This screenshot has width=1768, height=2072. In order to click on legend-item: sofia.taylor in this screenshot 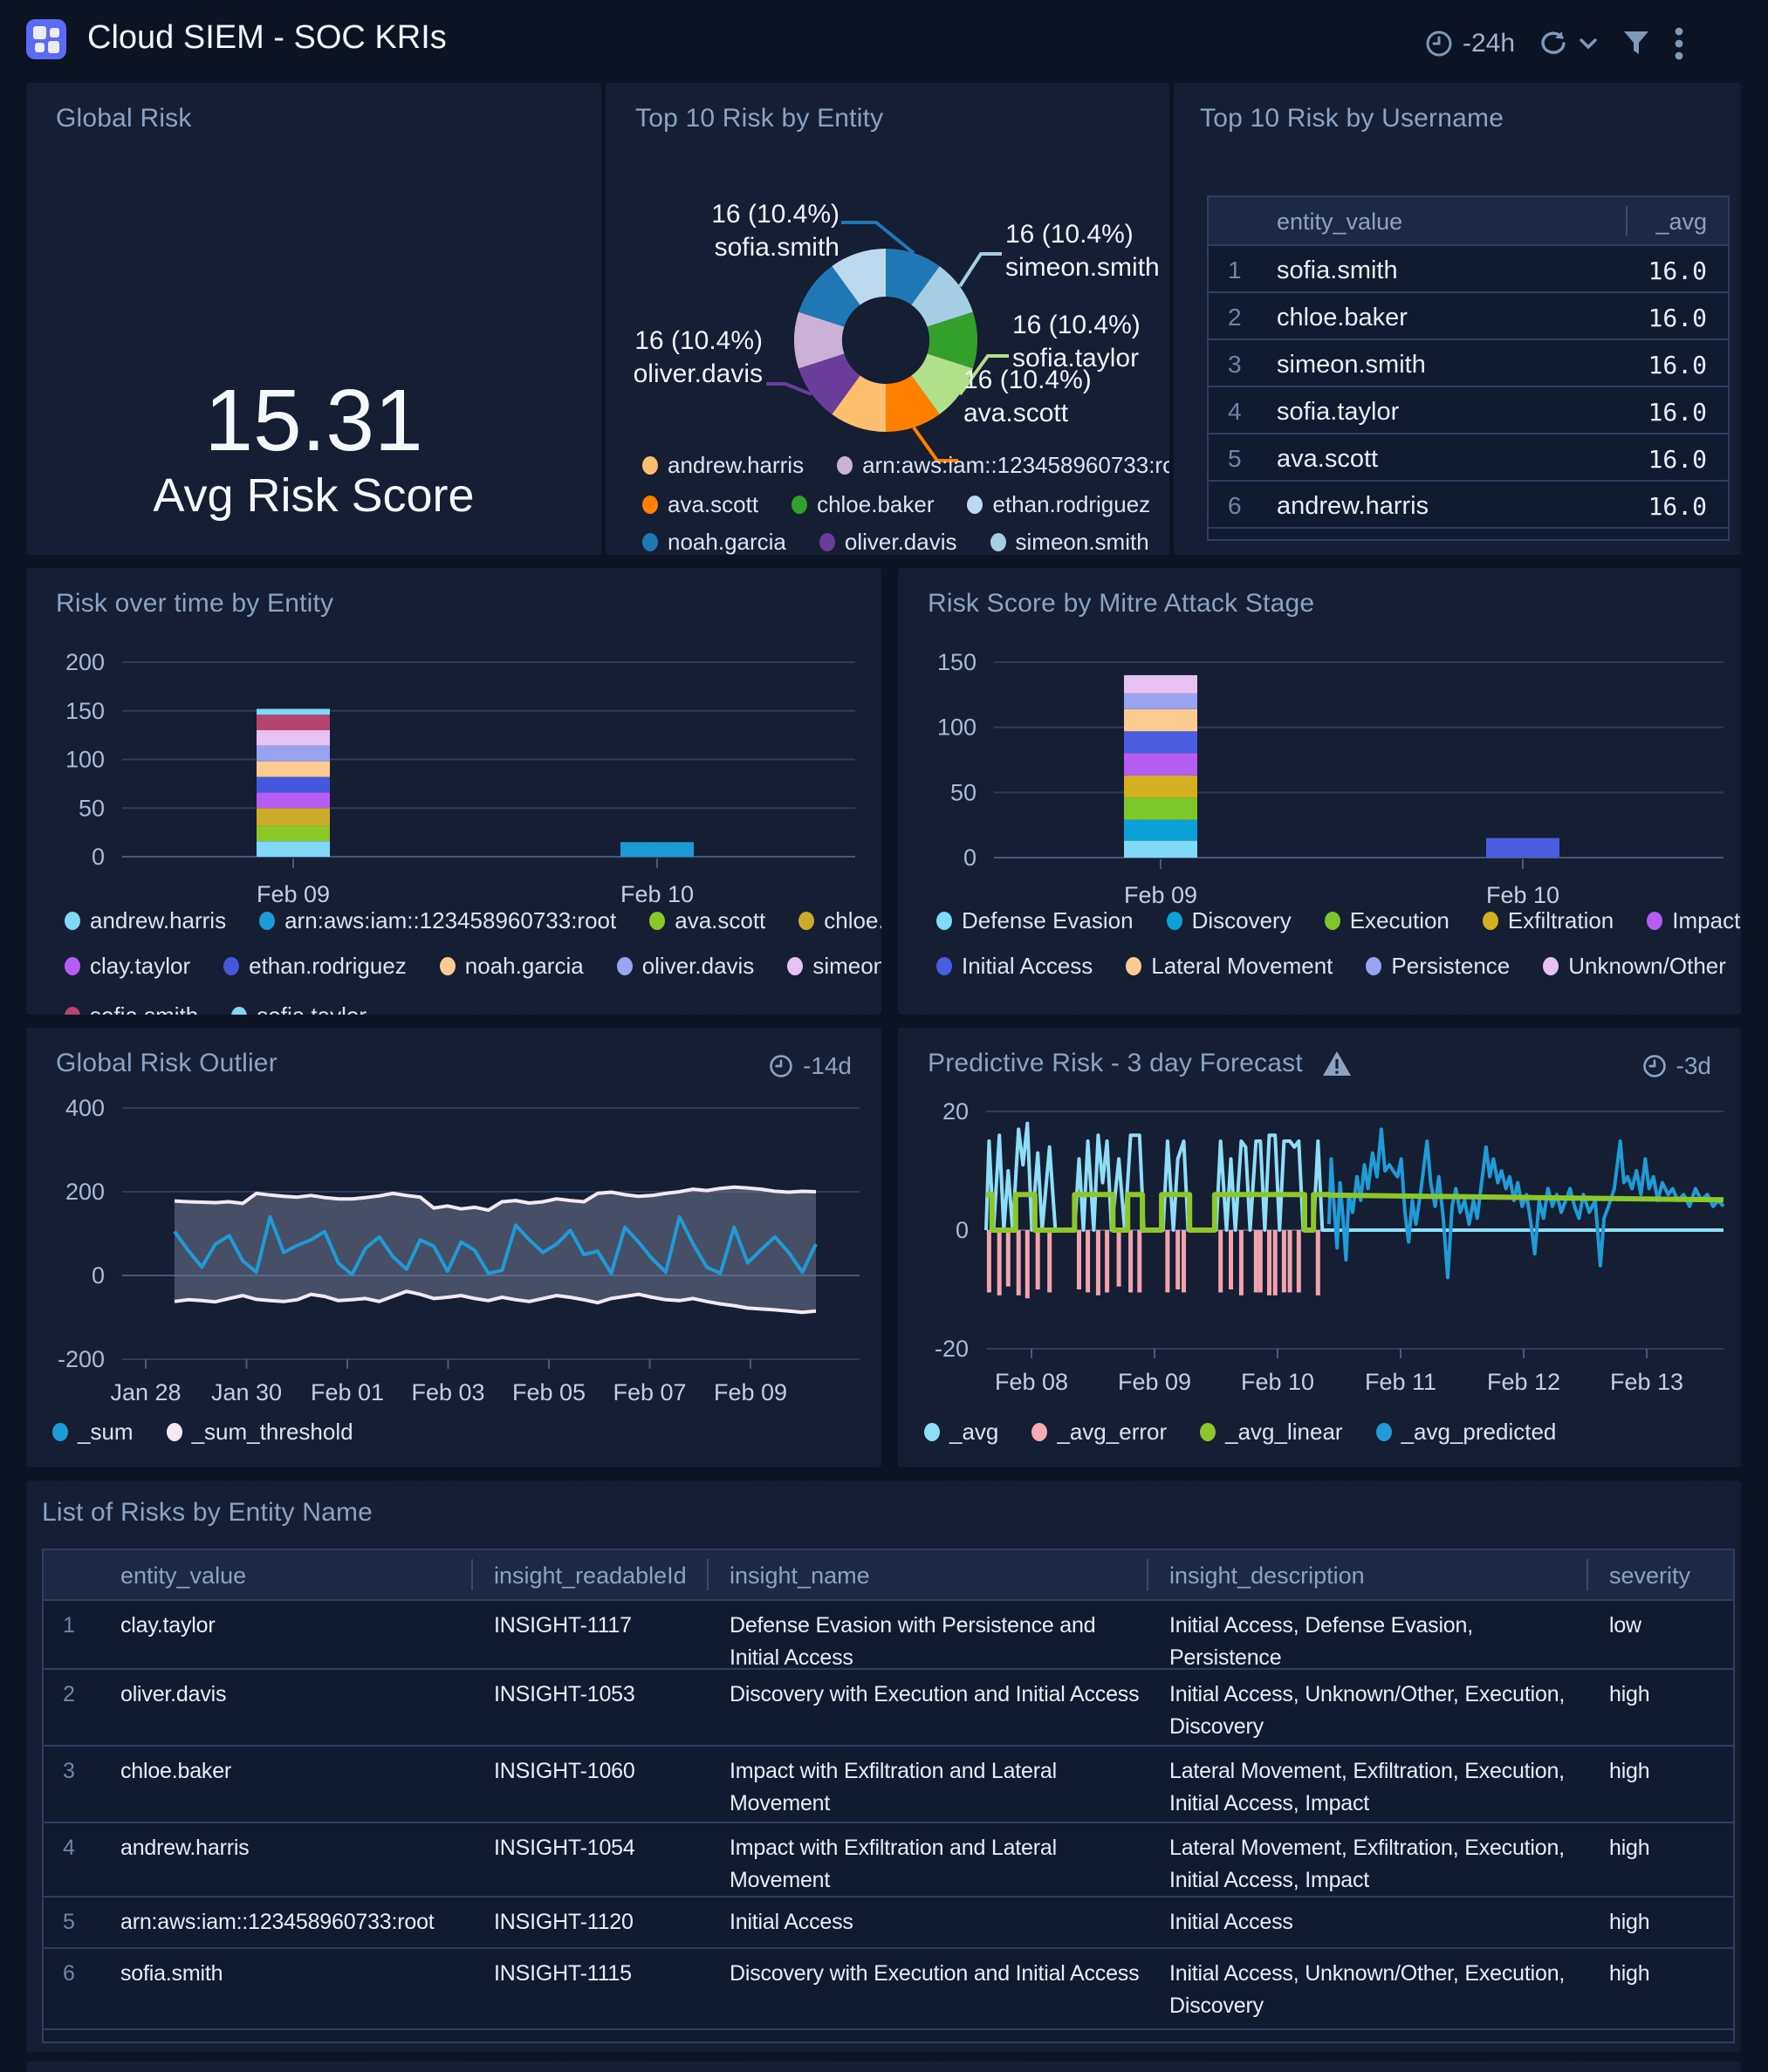, I will do `click(299, 1009)`.